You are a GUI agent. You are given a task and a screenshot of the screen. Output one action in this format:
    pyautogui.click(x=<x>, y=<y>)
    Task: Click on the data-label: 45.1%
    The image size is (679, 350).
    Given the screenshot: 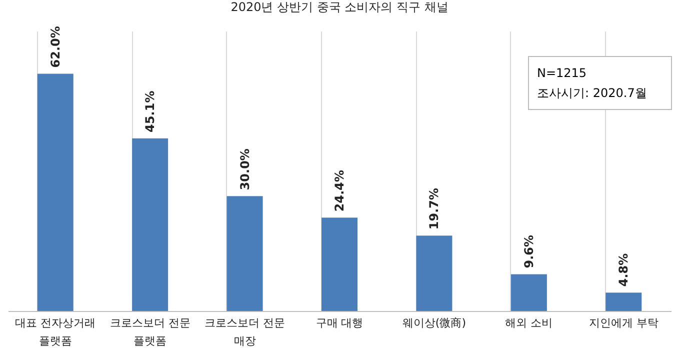 What is the action you would take?
    pyautogui.click(x=150, y=111)
    